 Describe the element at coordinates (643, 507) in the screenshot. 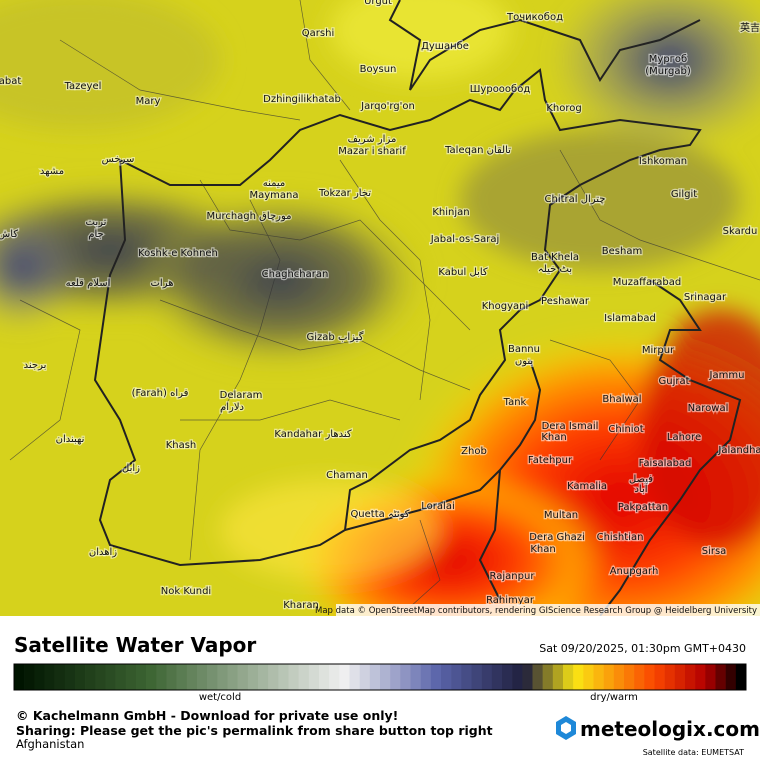

I see `city-label: Pakpattan` at that location.